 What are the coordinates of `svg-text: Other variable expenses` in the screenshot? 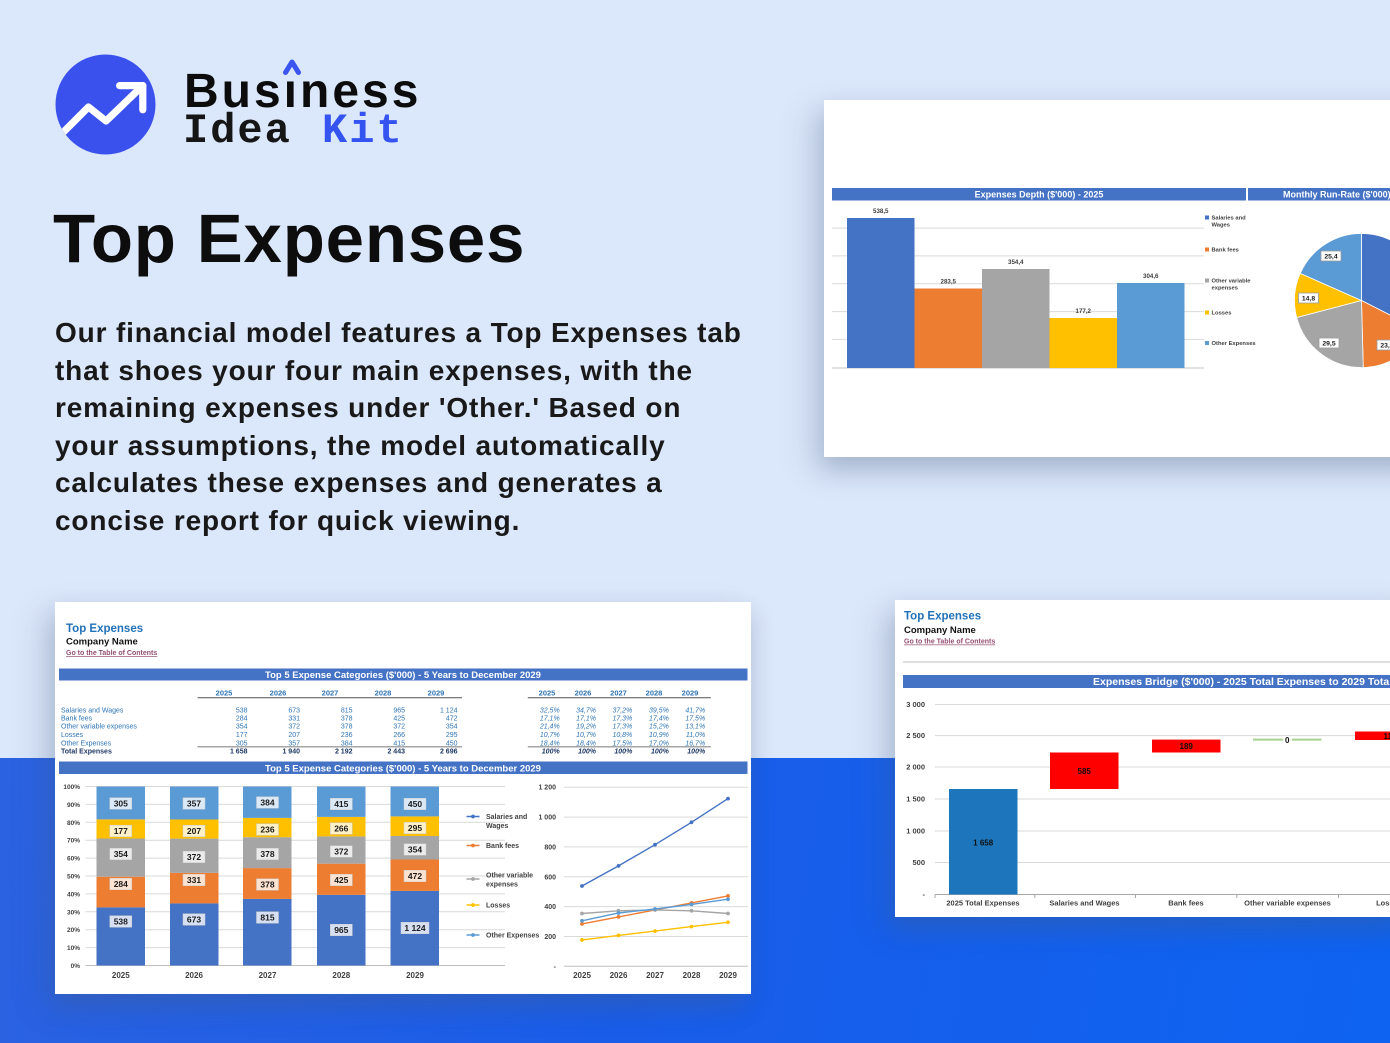 It's located at (1287, 903).